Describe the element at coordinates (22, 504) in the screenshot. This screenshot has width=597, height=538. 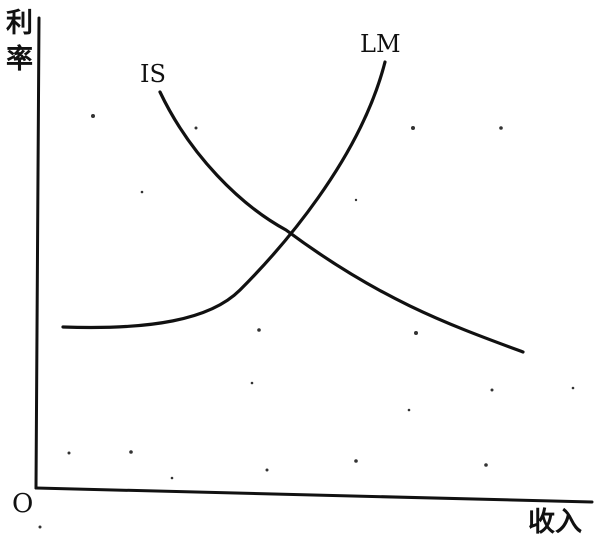
I see `origin-label: O` at that location.